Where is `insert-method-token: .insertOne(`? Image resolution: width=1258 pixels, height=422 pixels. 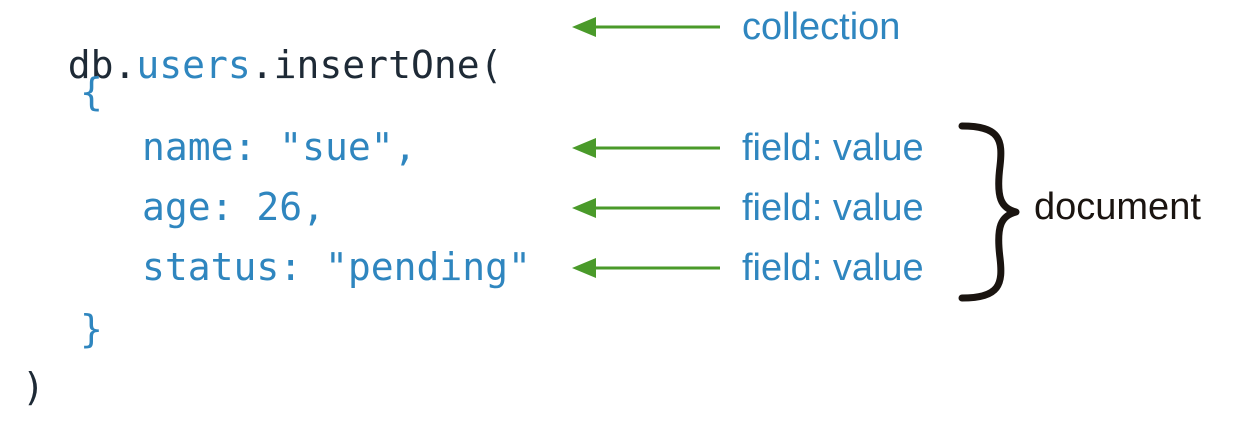 insert-method-token: .insertOne( is located at coordinates (376, 65).